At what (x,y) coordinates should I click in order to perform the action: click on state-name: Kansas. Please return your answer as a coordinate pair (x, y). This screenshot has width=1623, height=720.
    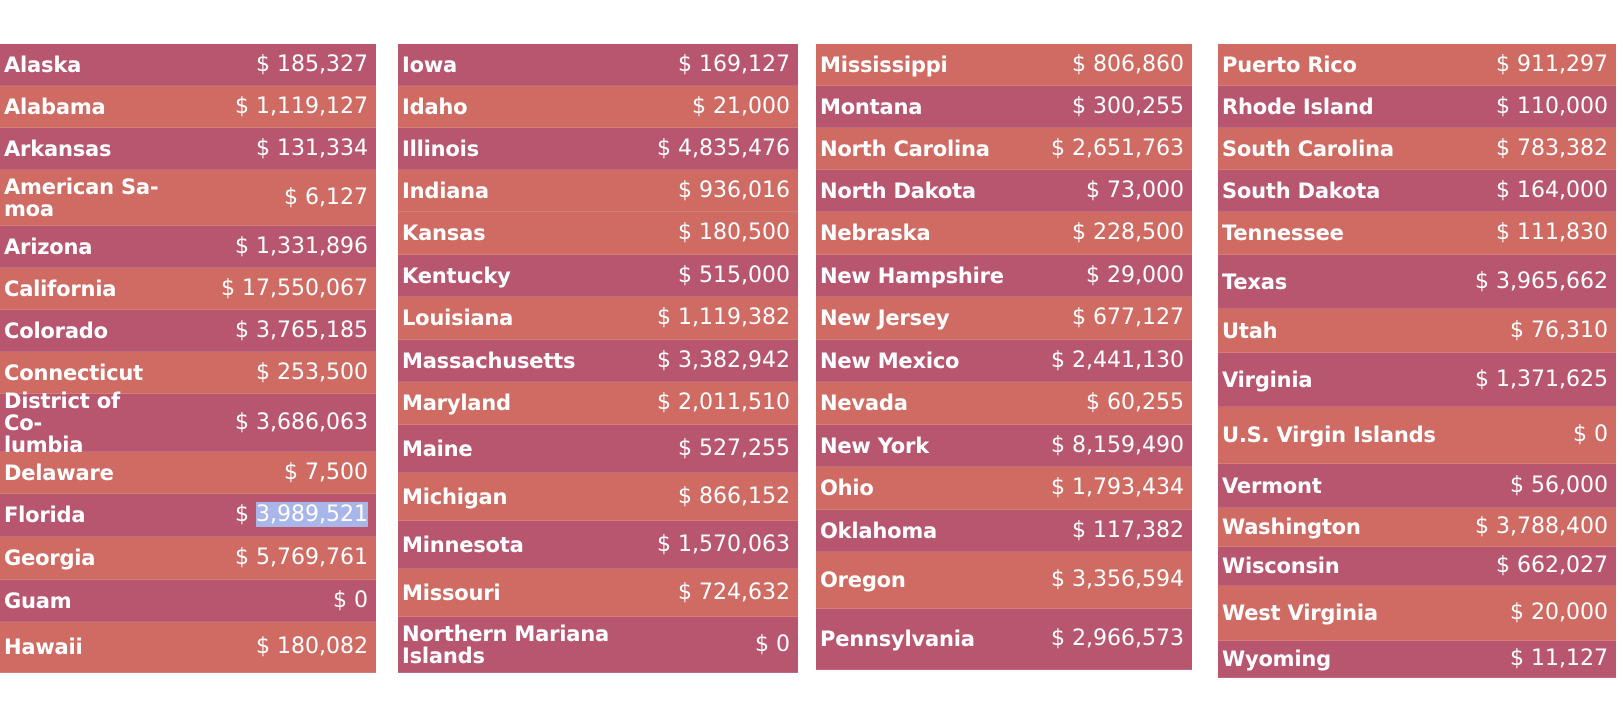
    Looking at the image, I should click on (444, 233).